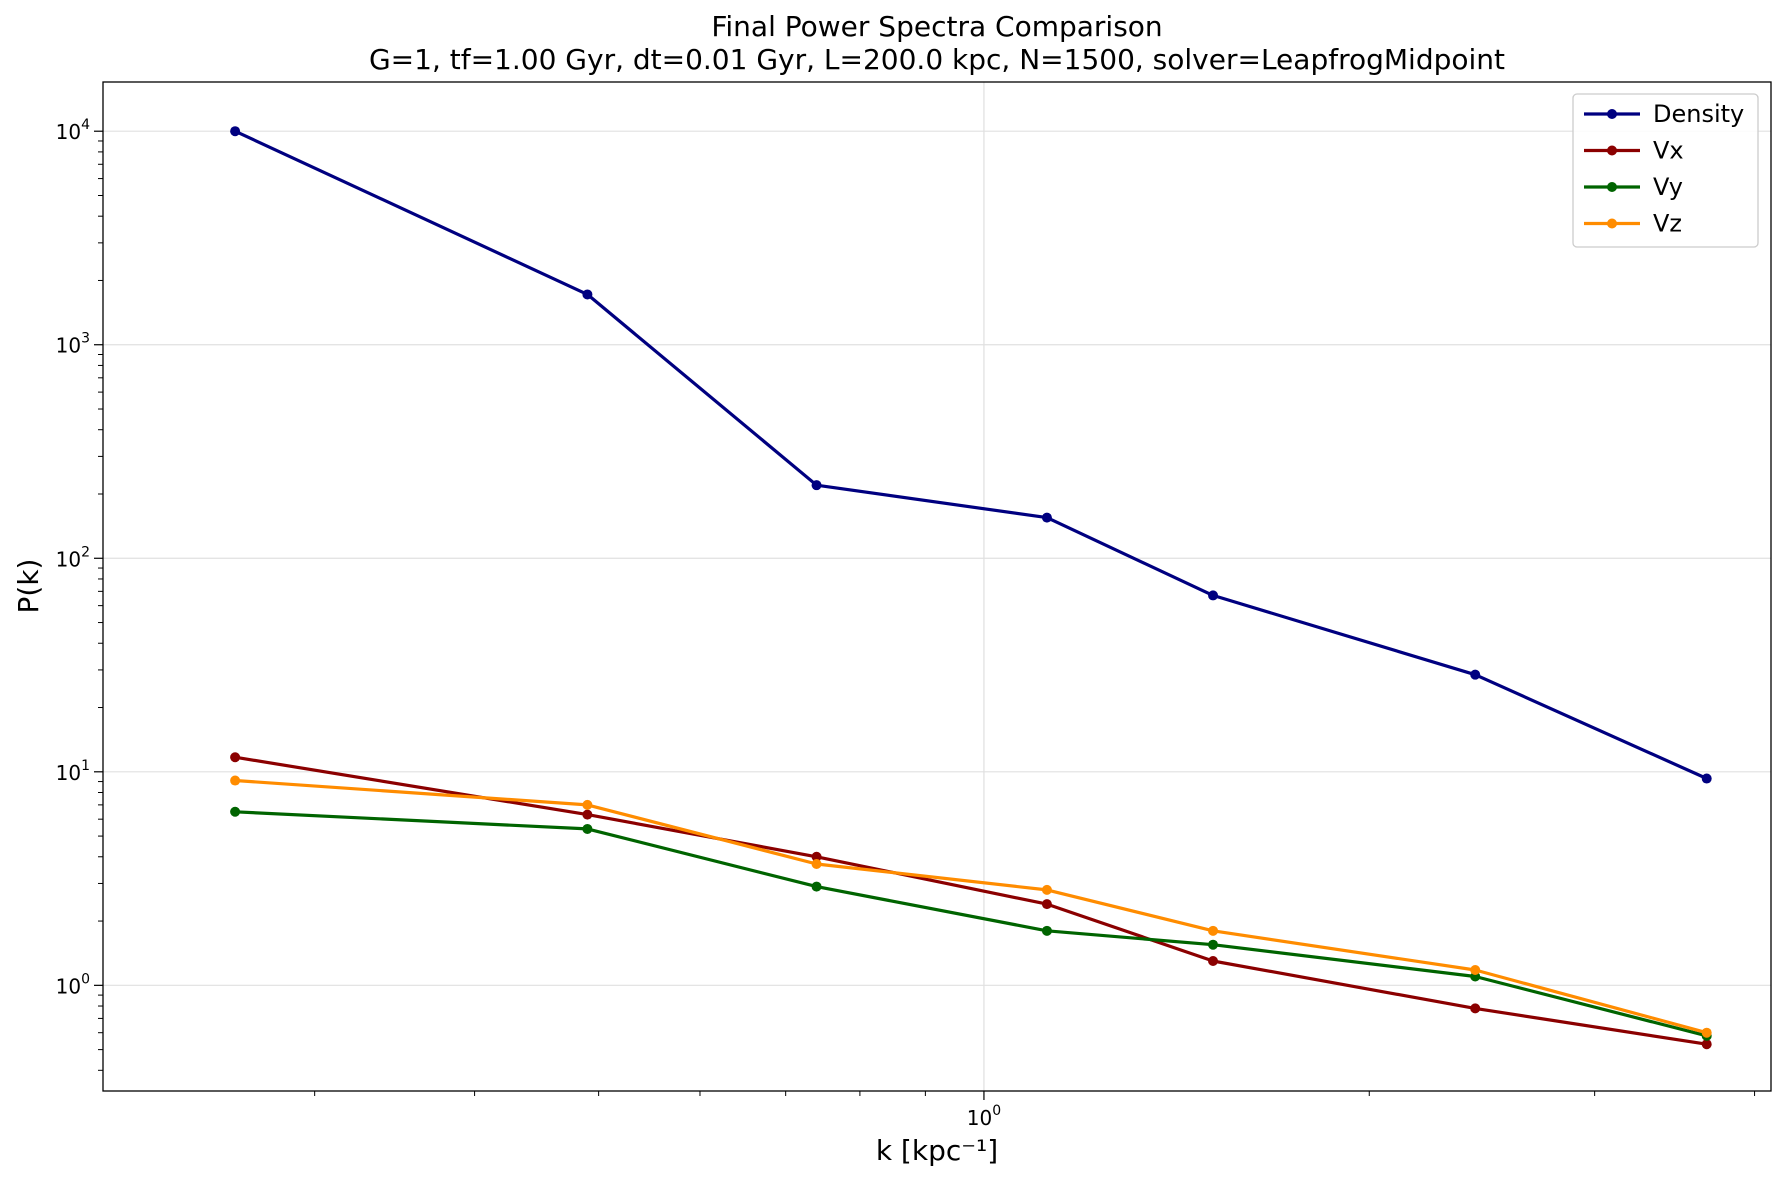 The width and height of the screenshot is (1783, 1183). I want to click on y-tick-label: 10², so click(73, 557).